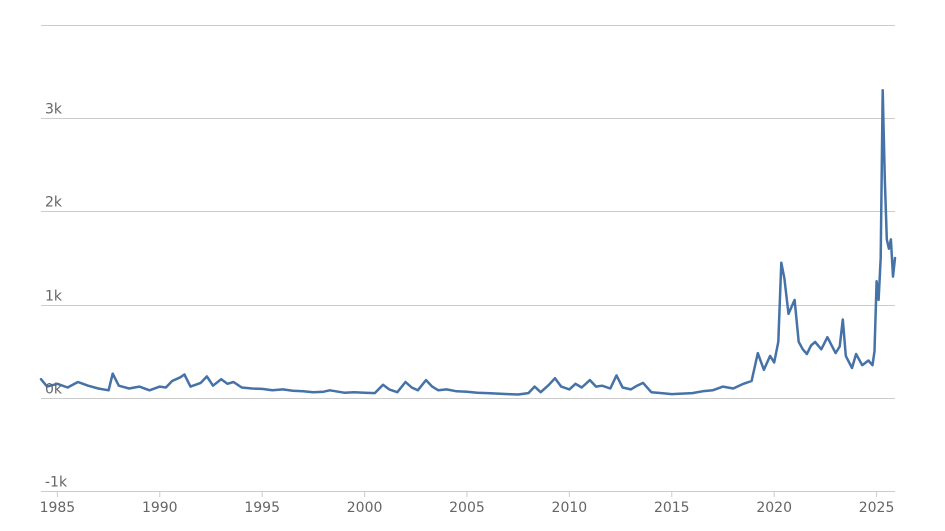  What do you see at coordinates (54, 203) in the screenshot?
I see `y-tick-label: 2k` at bounding box center [54, 203].